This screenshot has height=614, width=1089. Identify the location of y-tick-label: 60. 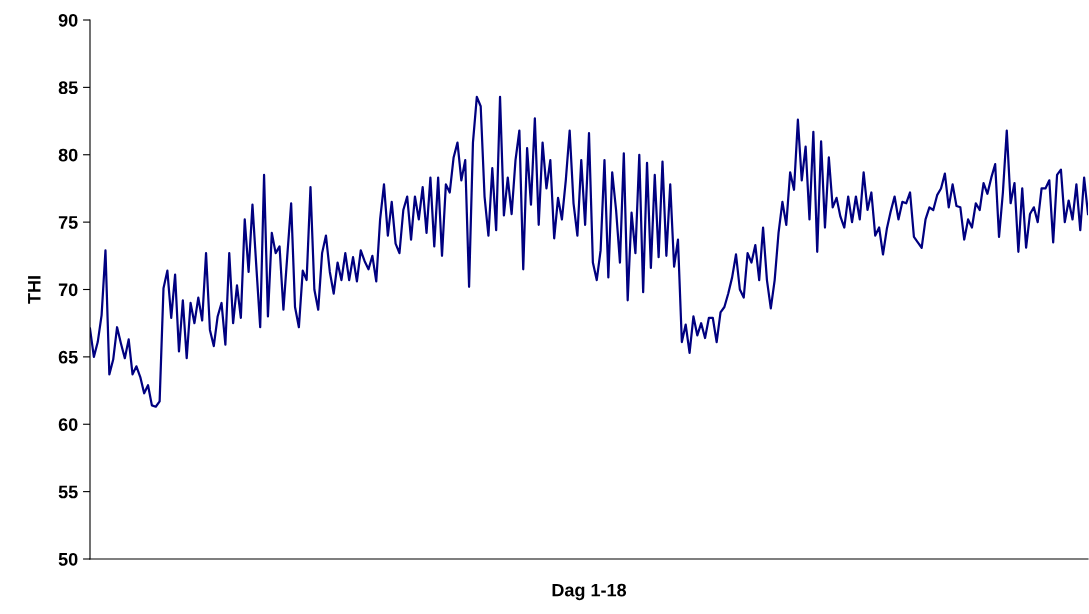
(68, 424).